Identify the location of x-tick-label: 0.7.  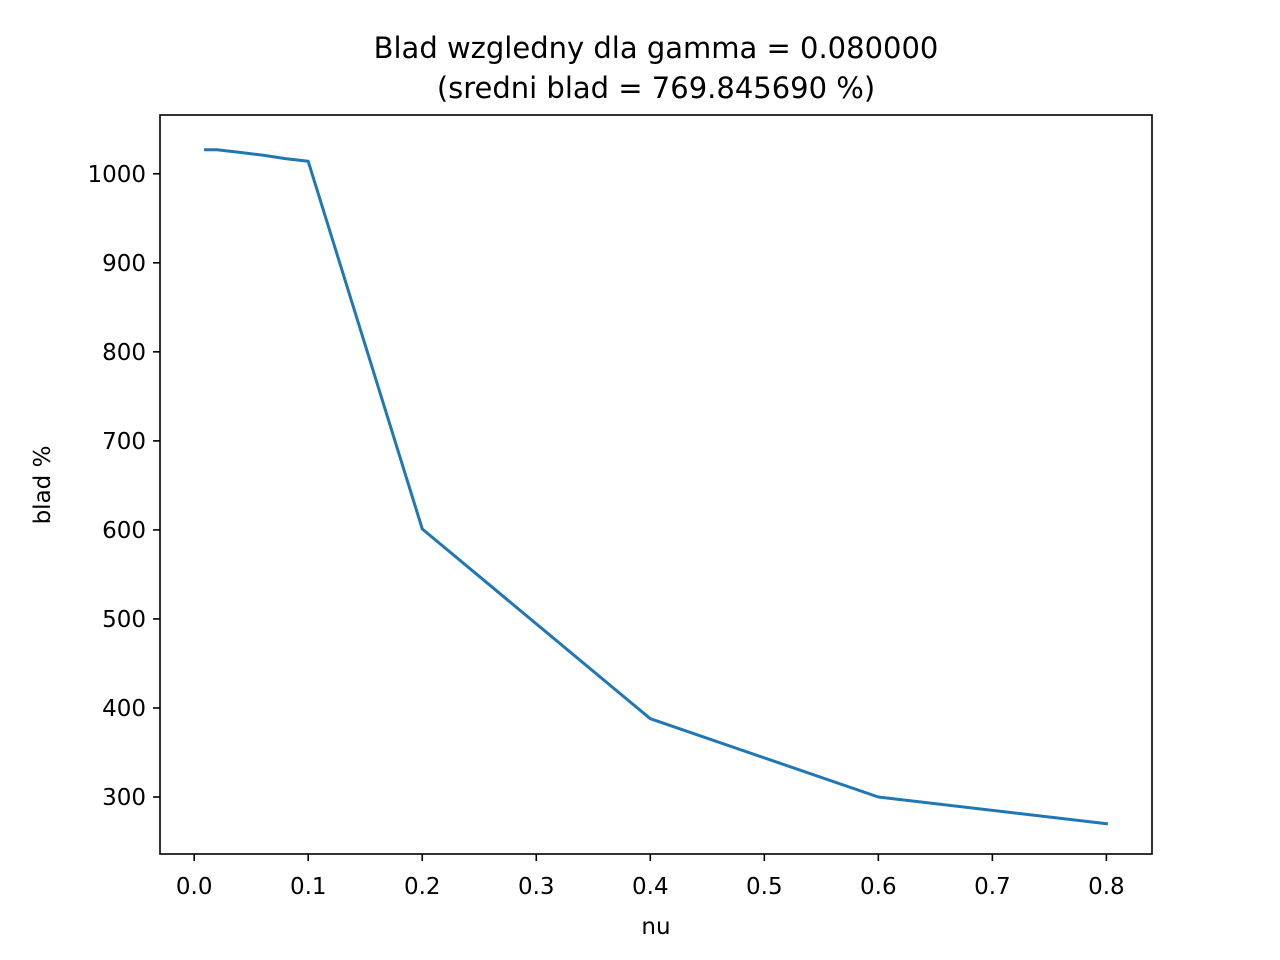
(992, 887).